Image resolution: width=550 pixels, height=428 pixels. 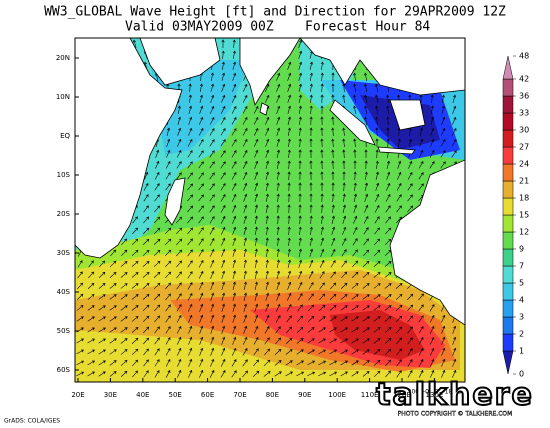 What do you see at coordinates (521, 317) in the screenshot?
I see `colorbar-label: 3` at bounding box center [521, 317].